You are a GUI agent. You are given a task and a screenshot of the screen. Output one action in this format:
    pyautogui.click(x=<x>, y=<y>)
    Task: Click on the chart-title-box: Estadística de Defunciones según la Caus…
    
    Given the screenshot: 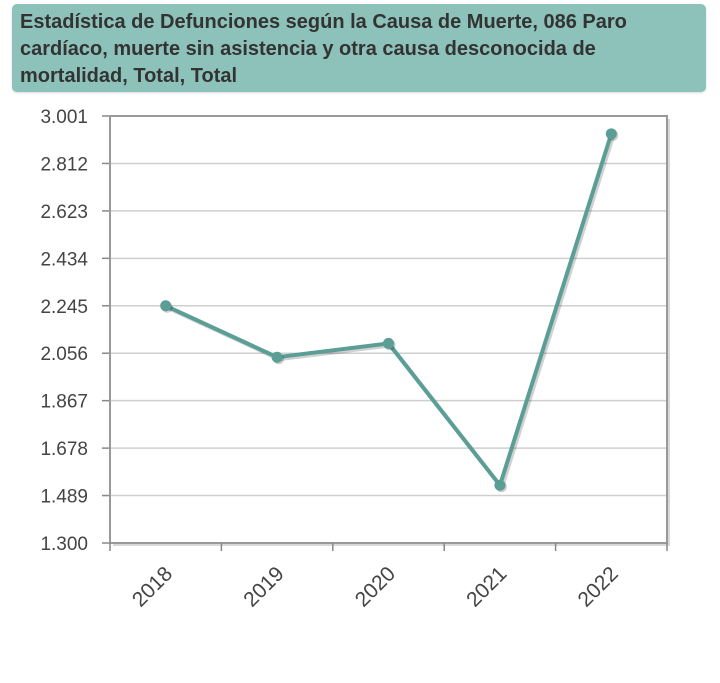 What is the action you would take?
    pyautogui.click(x=359, y=48)
    